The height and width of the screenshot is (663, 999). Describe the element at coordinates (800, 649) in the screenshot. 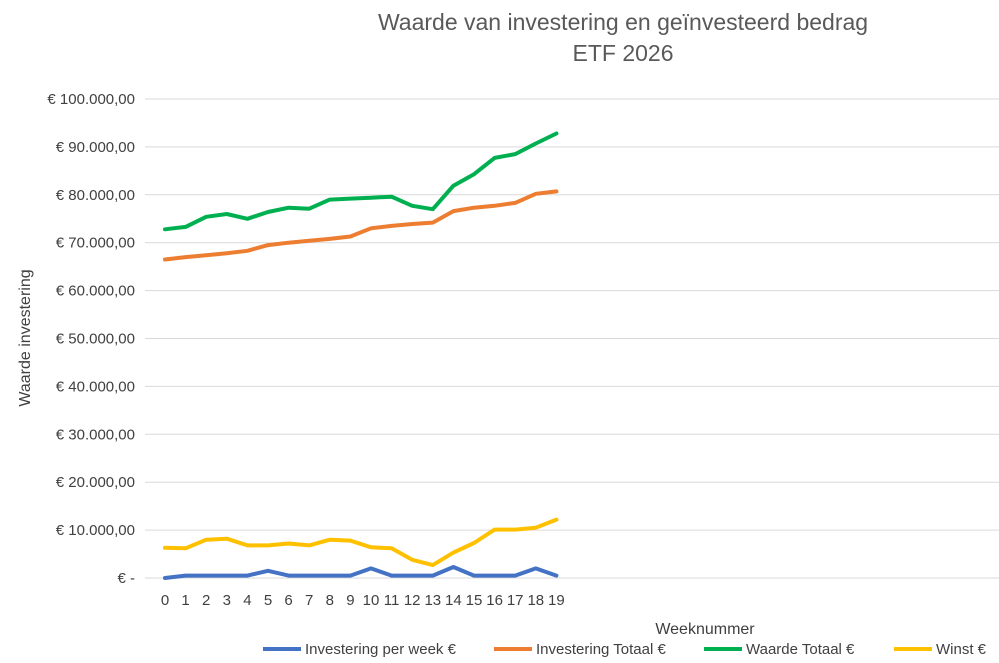

I see `legend-label-2: Waarde Totaal €` at that location.